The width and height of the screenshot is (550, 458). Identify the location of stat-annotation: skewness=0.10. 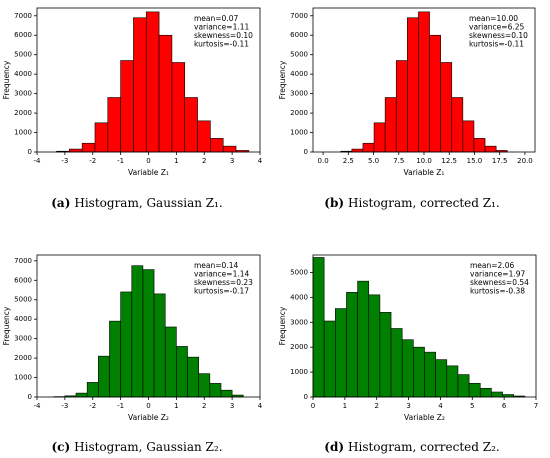
(498, 35).